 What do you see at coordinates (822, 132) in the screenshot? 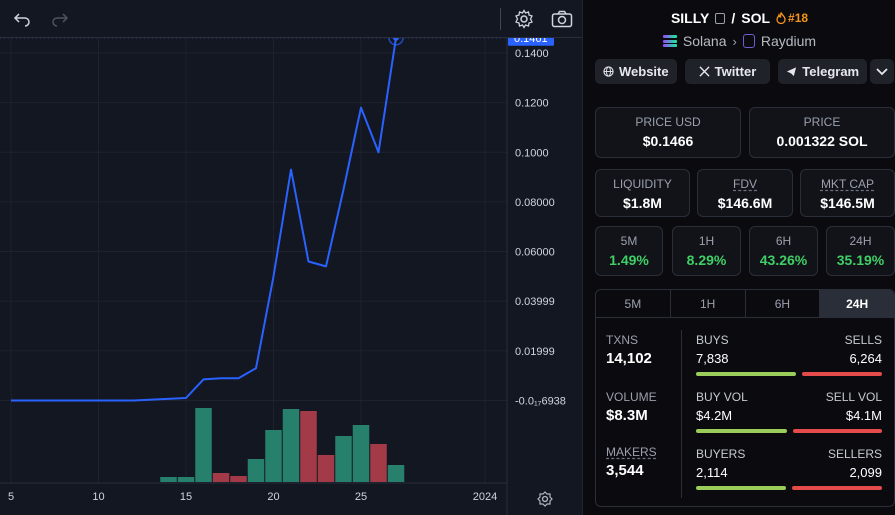
I see `price-native-card: PRICE 0.001322 SOL` at bounding box center [822, 132].